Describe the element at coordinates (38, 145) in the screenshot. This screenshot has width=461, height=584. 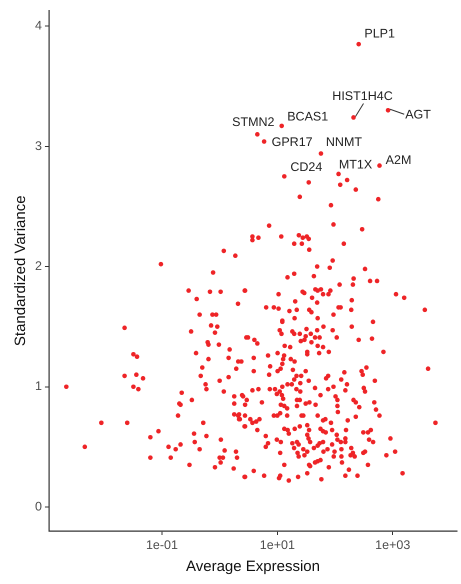
I see `y-tick-label: 3` at that location.